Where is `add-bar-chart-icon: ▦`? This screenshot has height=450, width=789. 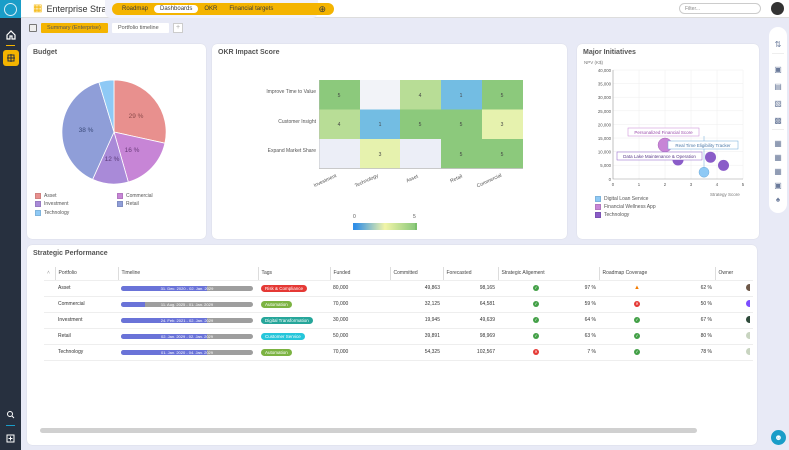
add-bar-chart-icon: ▦ is located at coordinates (778, 157).